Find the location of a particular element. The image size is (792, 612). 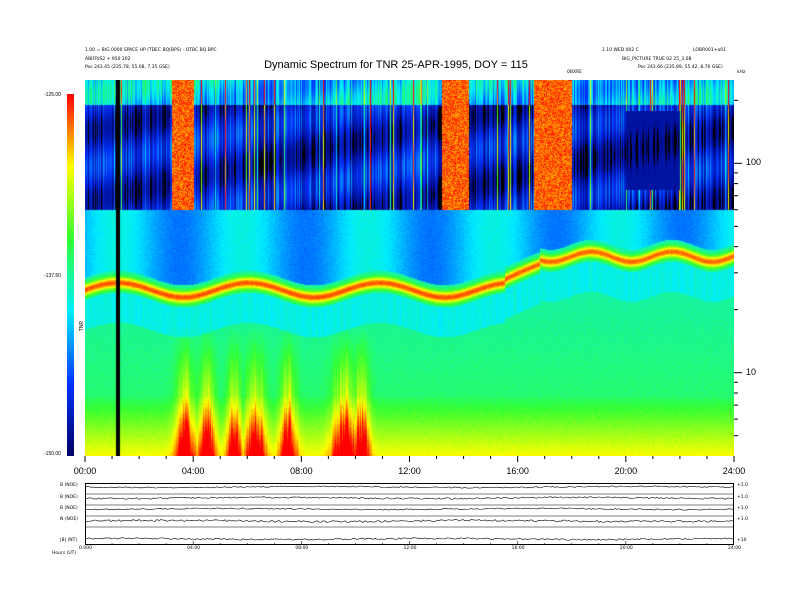

marker-label: 0BXRE is located at coordinates (575, 72).